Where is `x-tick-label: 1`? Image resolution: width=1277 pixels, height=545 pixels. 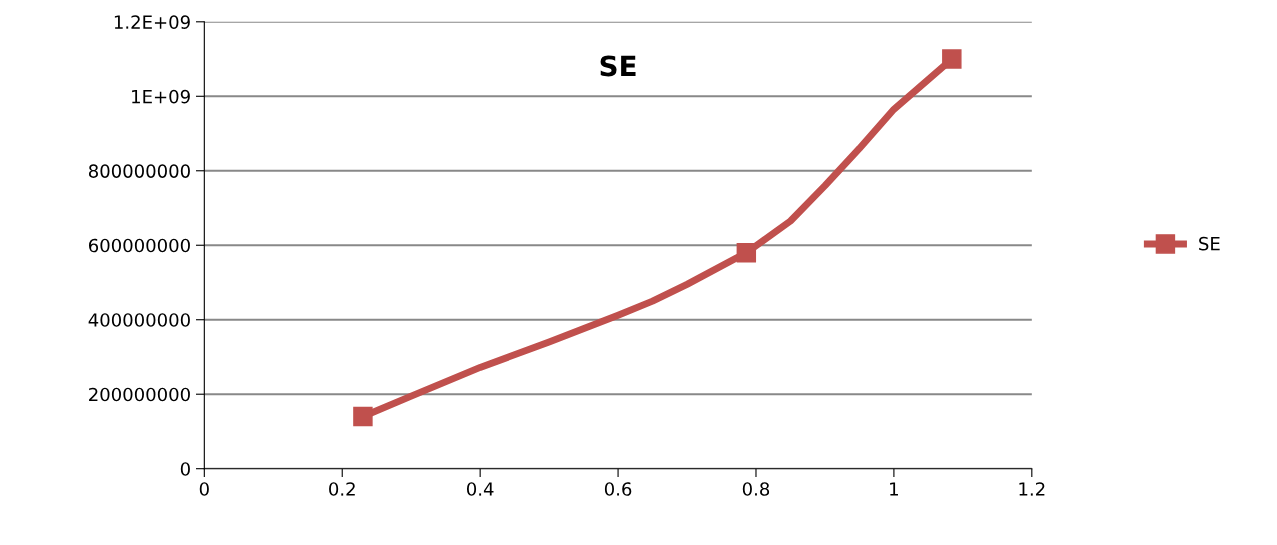 x-tick-label: 1 is located at coordinates (894, 489).